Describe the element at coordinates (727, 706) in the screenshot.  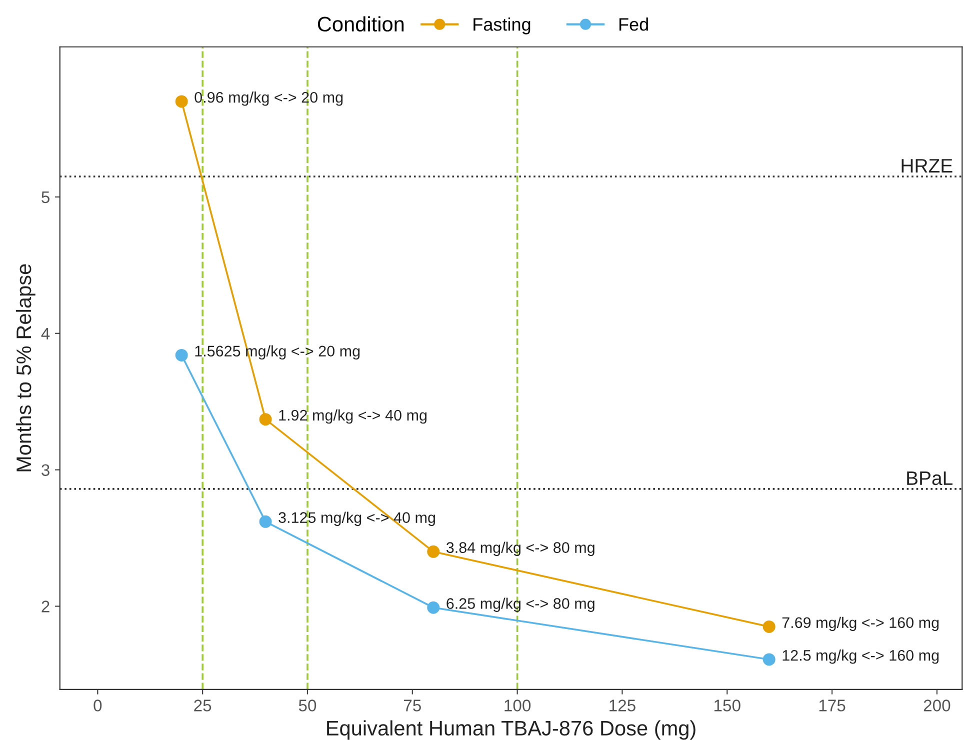
I see `x-tick-label: 150` at that location.